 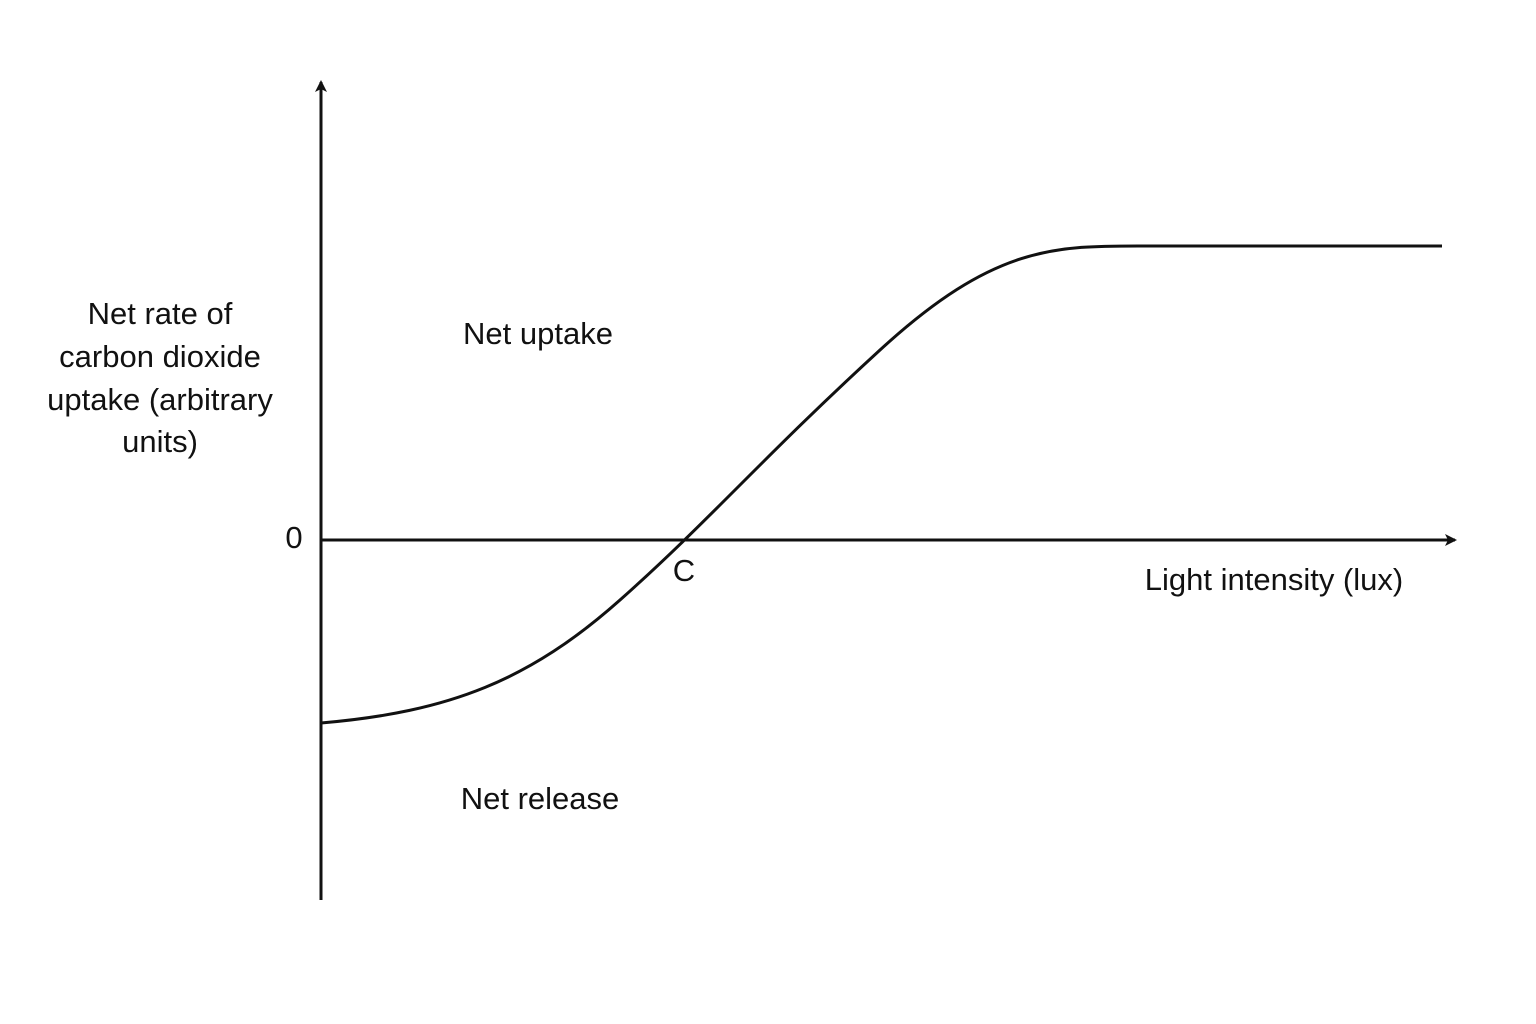 I want to click on region-label: Net uptake, so click(x=538, y=333).